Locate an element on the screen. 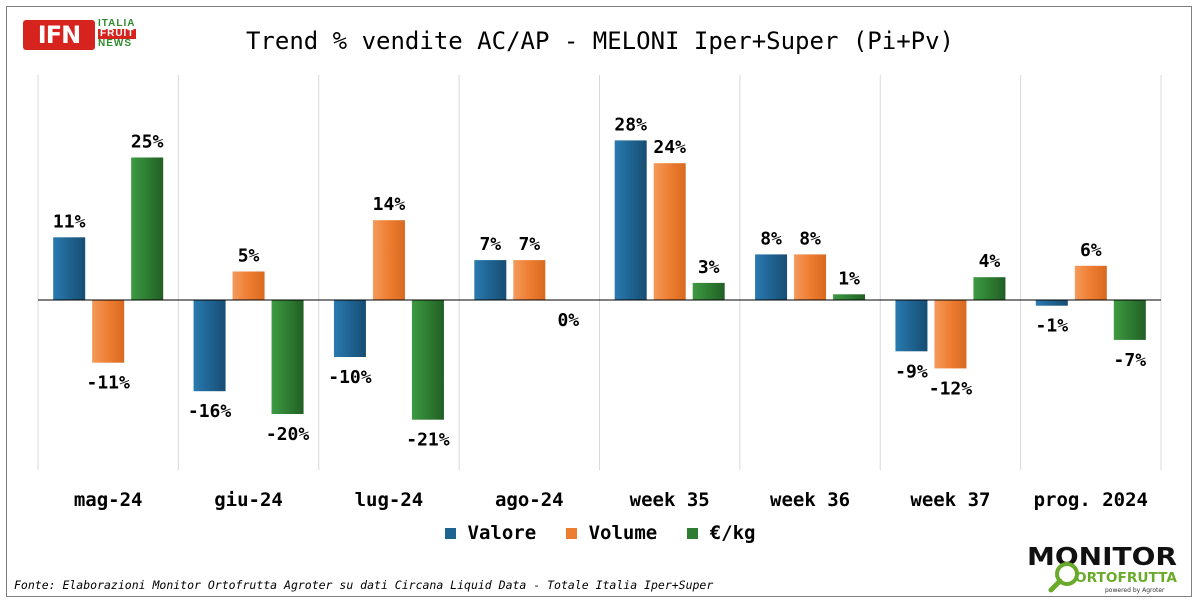 The image size is (1200, 605). data-label-valore: -10% is located at coordinates (350, 377).